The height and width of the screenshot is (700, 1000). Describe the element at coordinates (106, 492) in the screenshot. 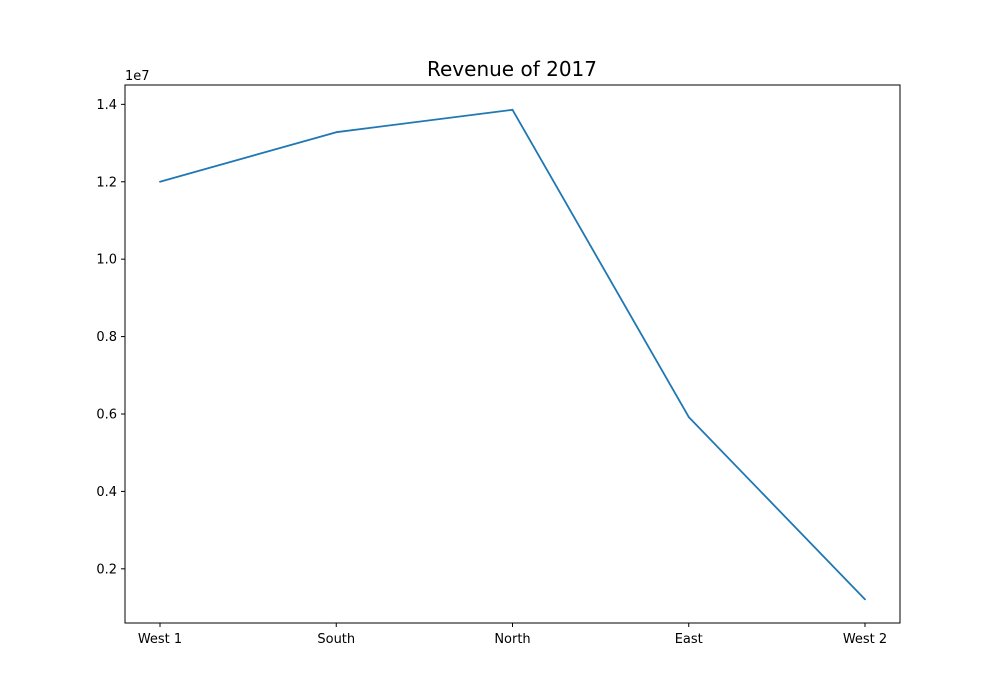

I see `y-tick-label: 0.4` at that location.